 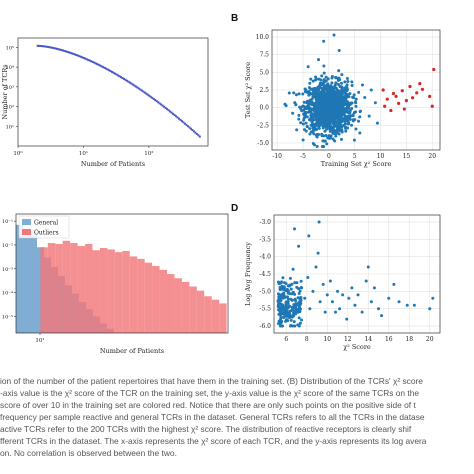 What do you see at coordinates (46, 223) in the screenshot?
I see `legend-label-general: General` at bounding box center [46, 223].